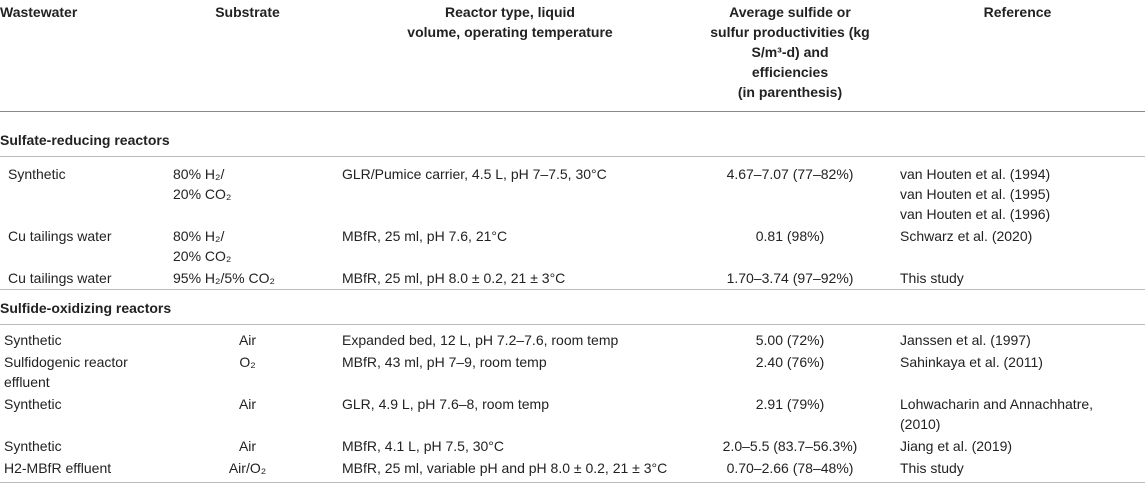 Image resolution: width=1145 pixels, height=497 pixels. I want to click on section-title: Sulfide-oxidizing reactors, so click(572, 307).